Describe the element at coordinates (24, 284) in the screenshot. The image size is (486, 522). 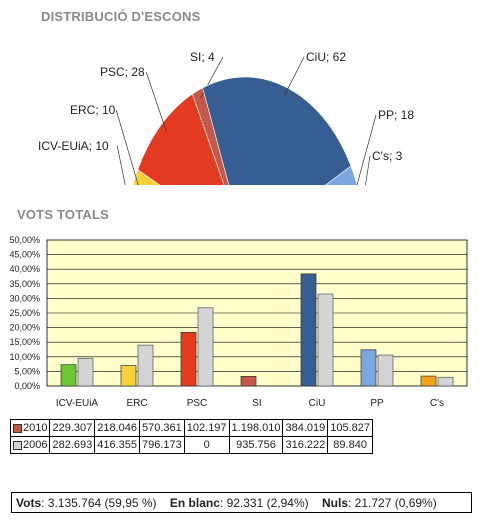
I see `y-tick-label: 35,00%` at that location.